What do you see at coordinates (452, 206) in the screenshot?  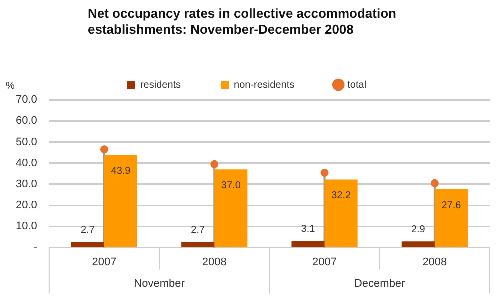 I see `data-label: 27.6` at bounding box center [452, 206].